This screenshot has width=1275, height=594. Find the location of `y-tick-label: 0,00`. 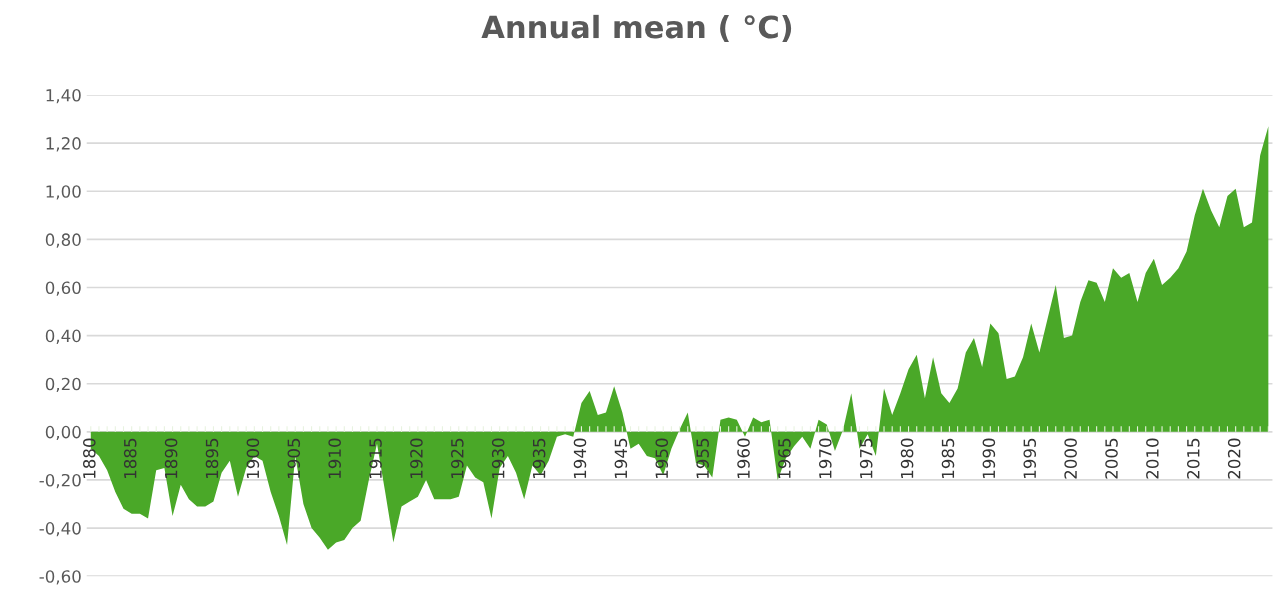

y-tick-label: 0,00 is located at coordinates (63, 433).